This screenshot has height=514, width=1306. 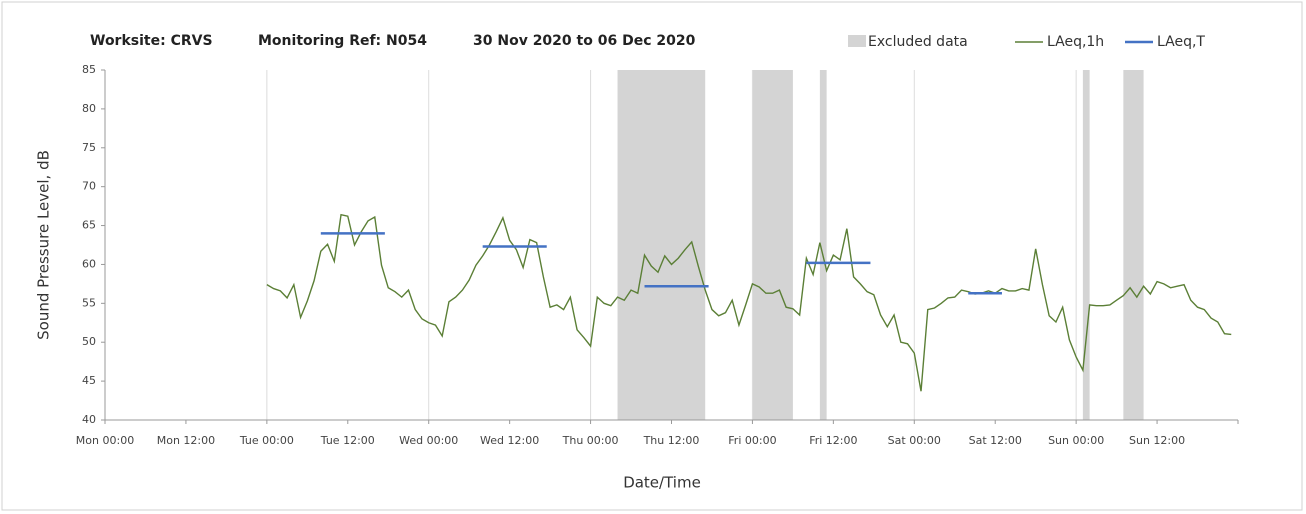 I want to click on x-tick-label: Sun 12:00, so click(x=1157, y=440).